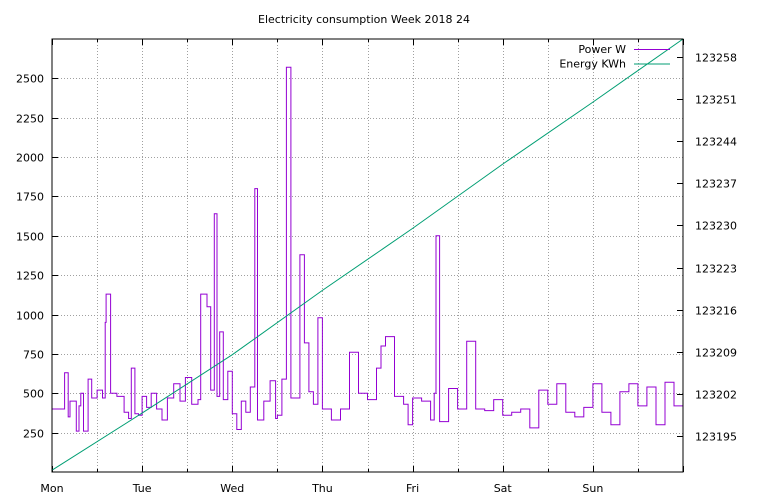  Describe the element at coordinates (30, 158) in the screenshot. I see `y-left-tick-label: 2000` at that location.